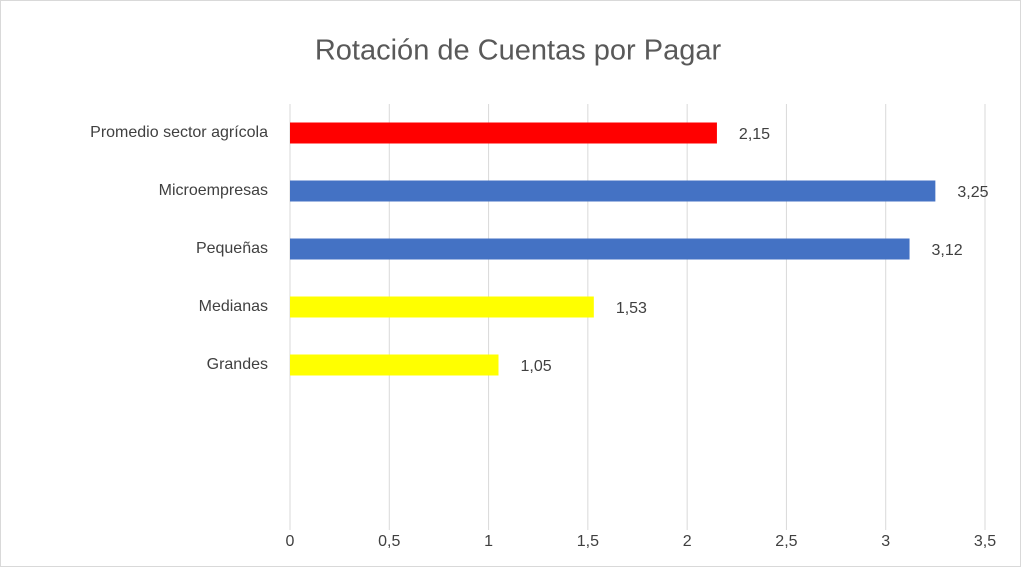 This screenshot has height=569, width=1027. I want to click on x-tick-label: 3, so click(885, 541).